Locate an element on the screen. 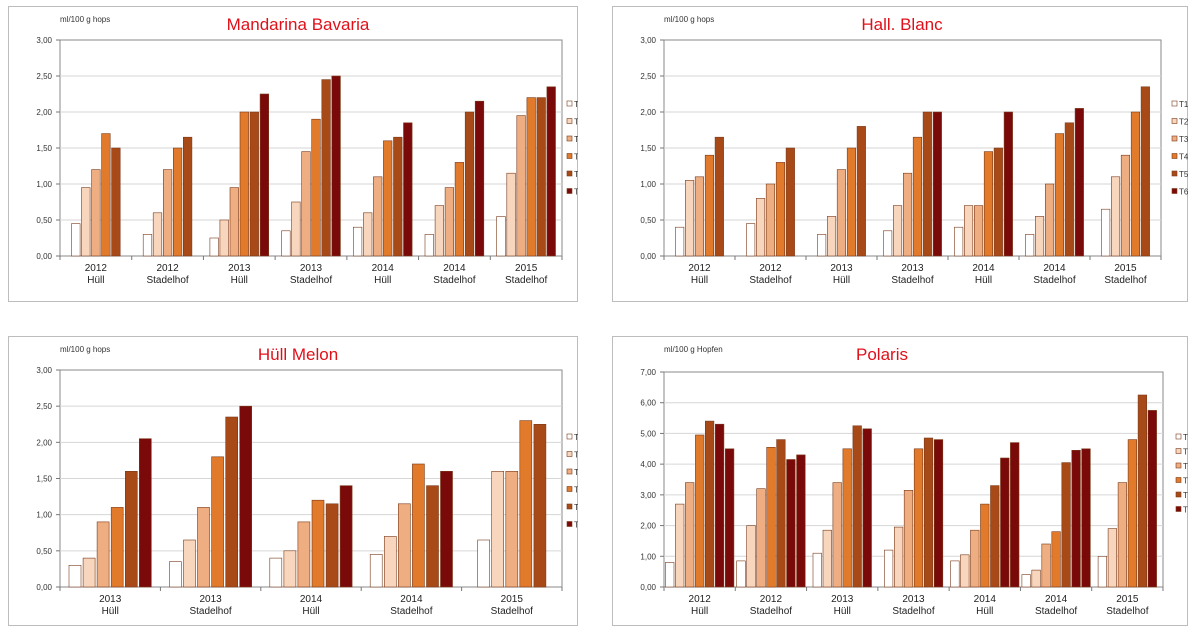  x-tick-label-year: 2012 is located at coordinates (700, 599).